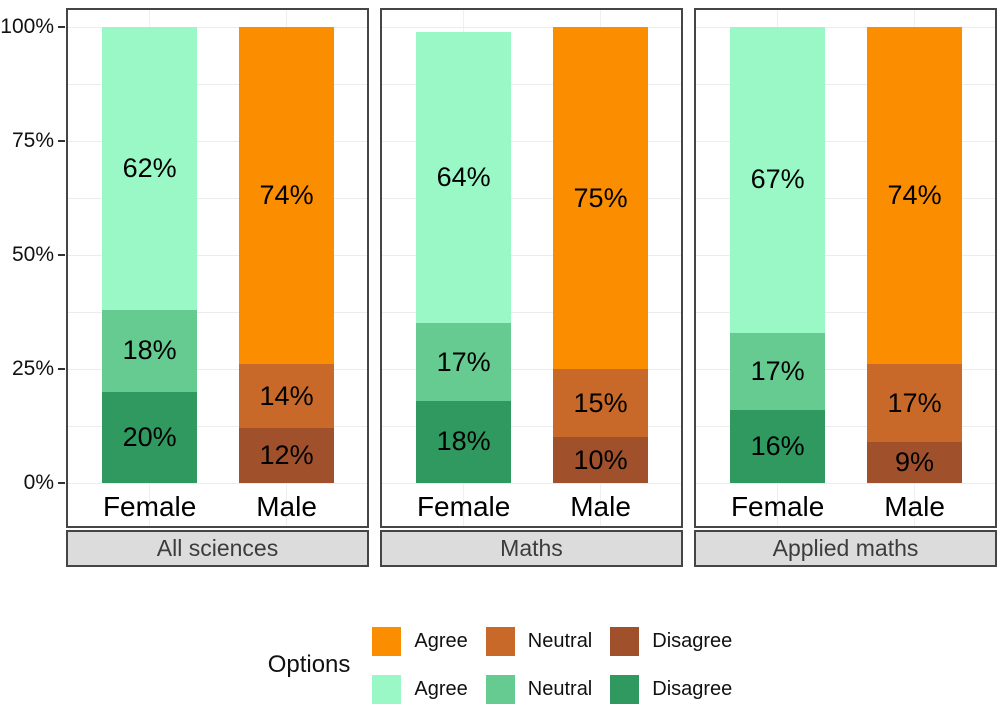 Image resolution: width=1000 pixels, height=712 pixels. What do you see at coordinates (441, 641) in the screenshot?
I see `legend-item-label: Agree` at bounding box center [441, 641].